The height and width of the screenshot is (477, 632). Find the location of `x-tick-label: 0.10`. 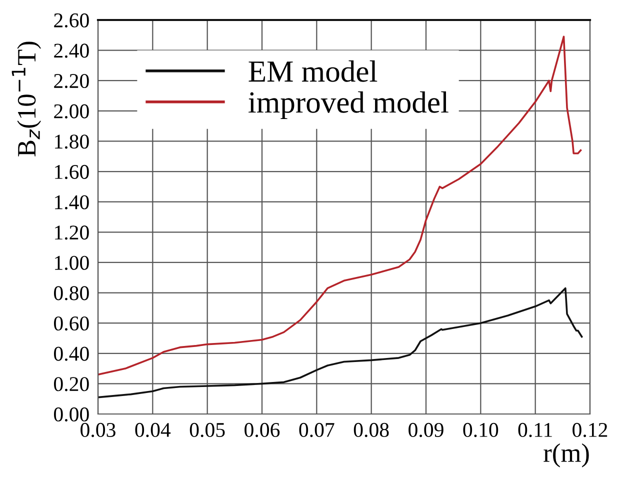

x-tick-label: 0.10 is located at coordinates (480, 430).